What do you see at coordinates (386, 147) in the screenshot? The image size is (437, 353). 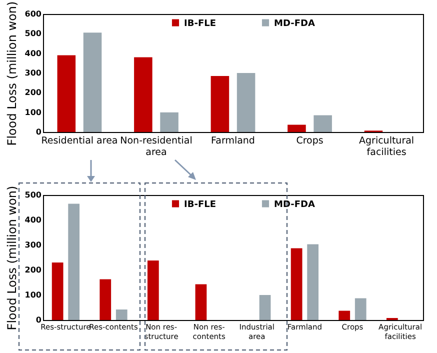 I see `x-tick-label: Agricultural facilities` at bounding box center [386, 147].